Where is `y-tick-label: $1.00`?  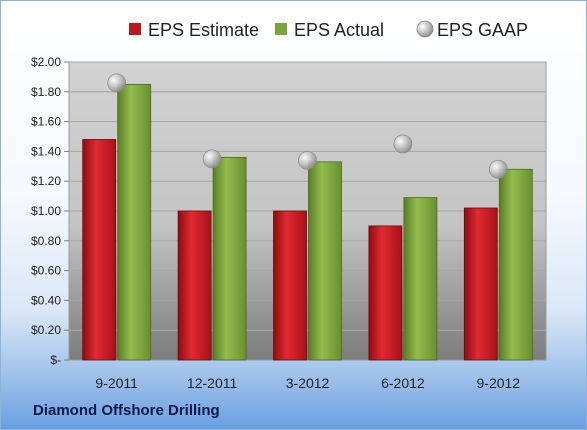
y-tick-label: $1.00 is located at coordinates (46, 211).